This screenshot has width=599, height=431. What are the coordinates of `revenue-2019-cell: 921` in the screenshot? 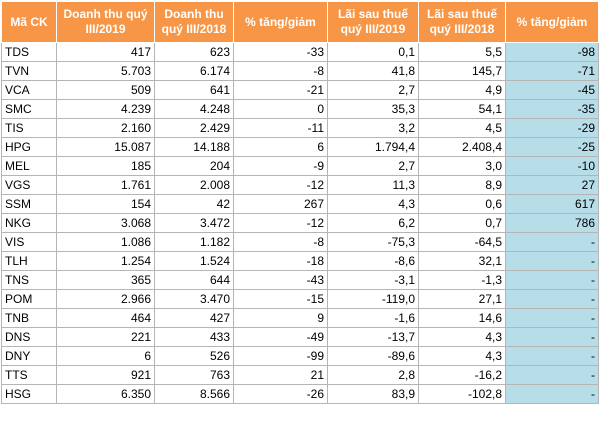 It's located at (105, 375).